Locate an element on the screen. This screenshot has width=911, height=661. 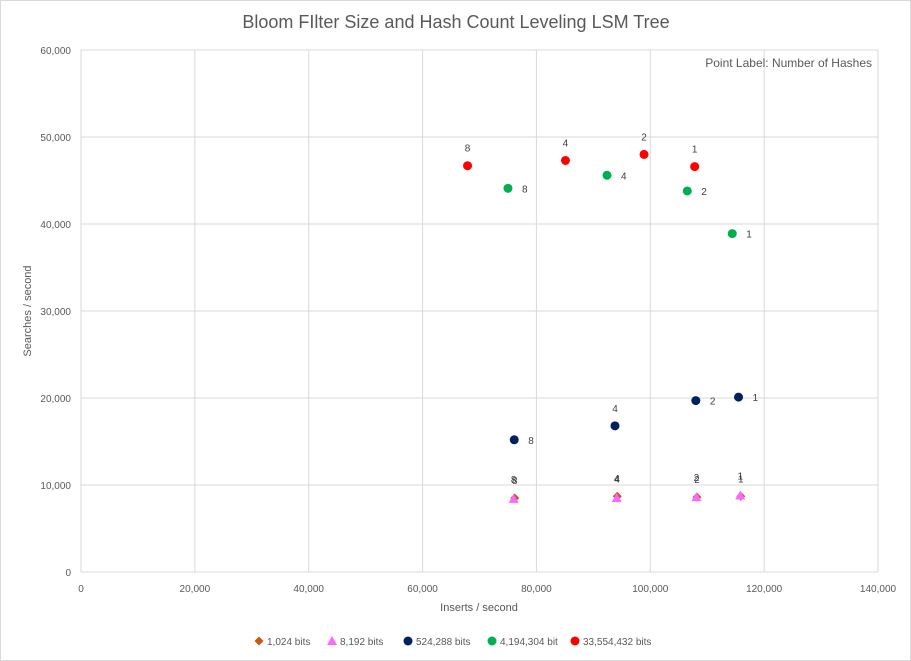
x-tick-label: 100,000 is located at coordinates (650, 589).